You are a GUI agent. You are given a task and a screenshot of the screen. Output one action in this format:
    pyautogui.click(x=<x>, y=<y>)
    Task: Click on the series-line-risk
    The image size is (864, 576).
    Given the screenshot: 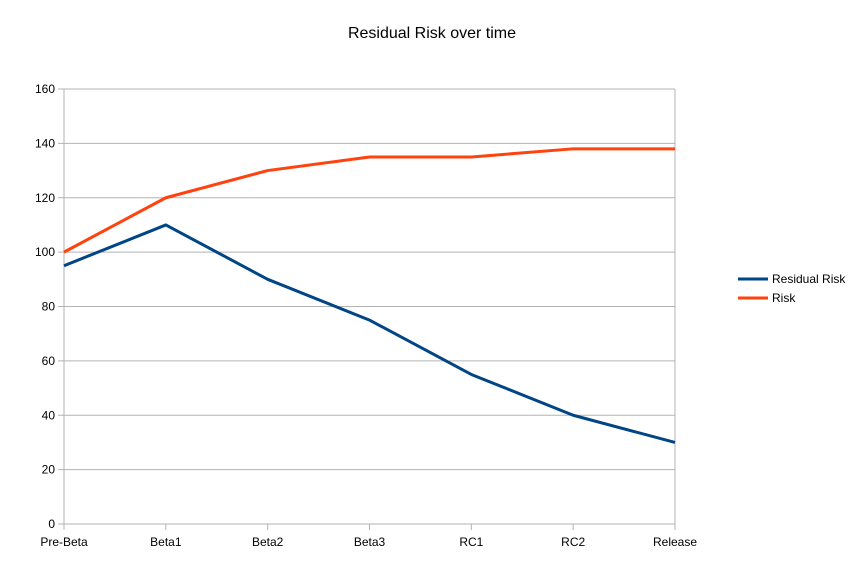 What is the action you would take?
    pyautogui.click(x=369, y=200)
    